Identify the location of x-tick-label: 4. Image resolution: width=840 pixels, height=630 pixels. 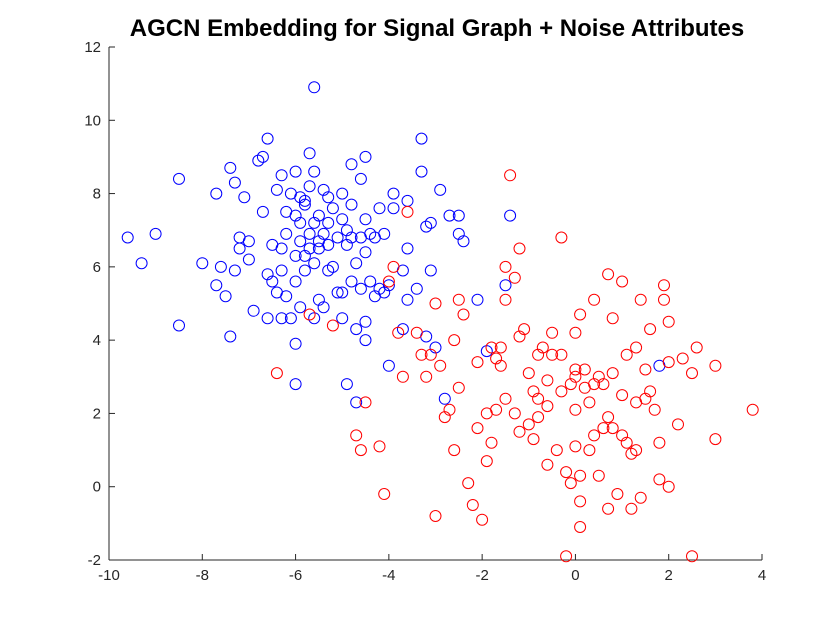
(762, 575).